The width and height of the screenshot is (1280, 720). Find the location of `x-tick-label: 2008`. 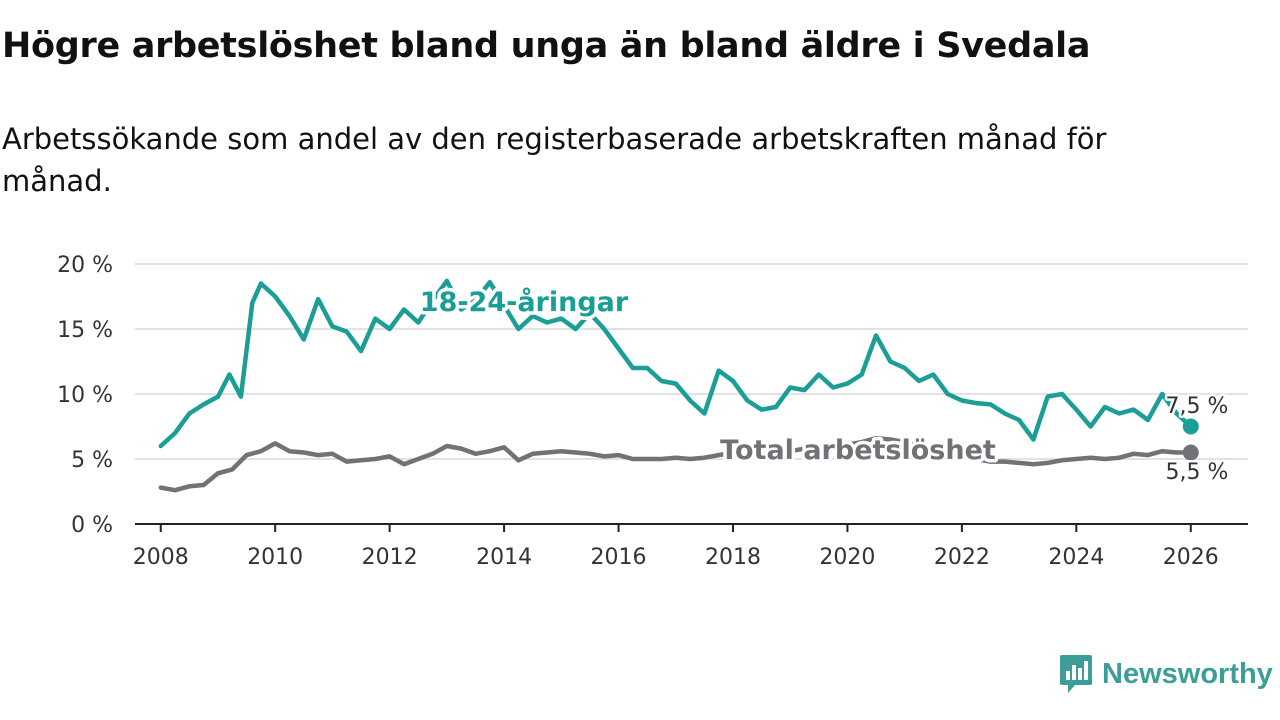

x-tick-label: 2008 is located at coordinates (161, 557).